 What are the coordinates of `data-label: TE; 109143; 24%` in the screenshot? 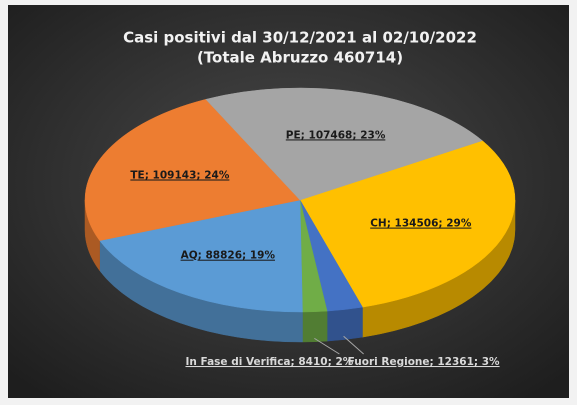 It's located at (179, 175).